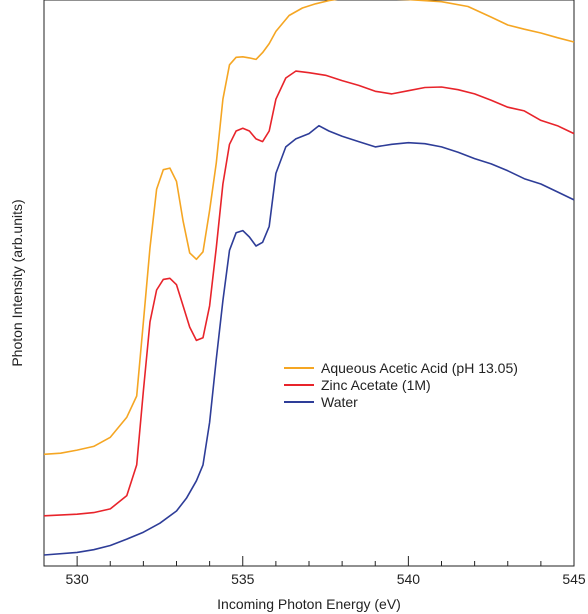 This screenshot has height=614, width=588. What do you see at coordinates (574, 579) in the screenshot?
I see `x-tick-label: 545` at bounding box center [574, 579].